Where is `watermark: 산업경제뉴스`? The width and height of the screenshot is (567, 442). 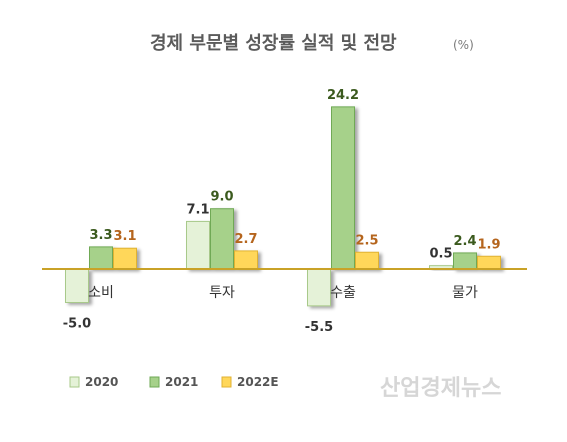 watermark: 산업경제뉴스 is located at coordinates (440, 388).